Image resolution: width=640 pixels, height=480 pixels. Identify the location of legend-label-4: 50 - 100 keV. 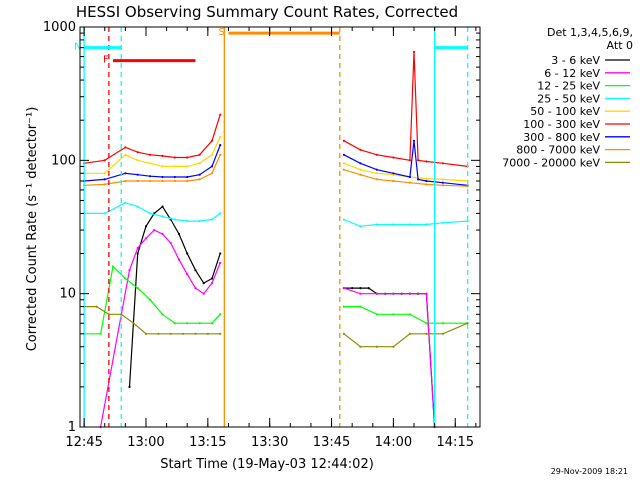
(565, 111).